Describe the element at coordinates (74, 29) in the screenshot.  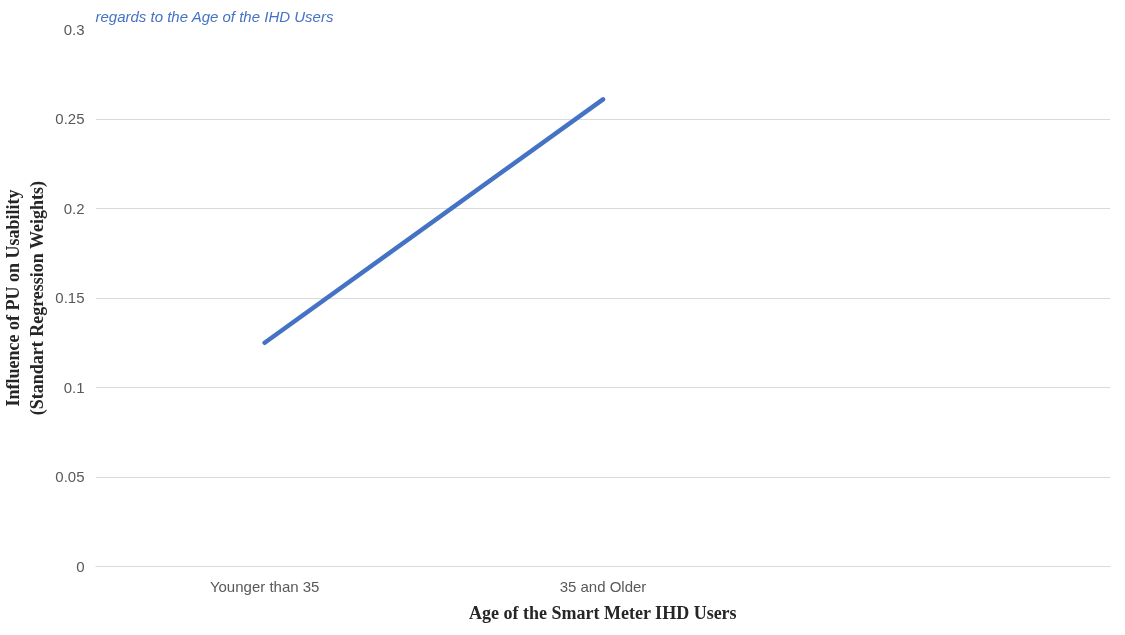
I see `y-tick-label: 0.3` at that location.